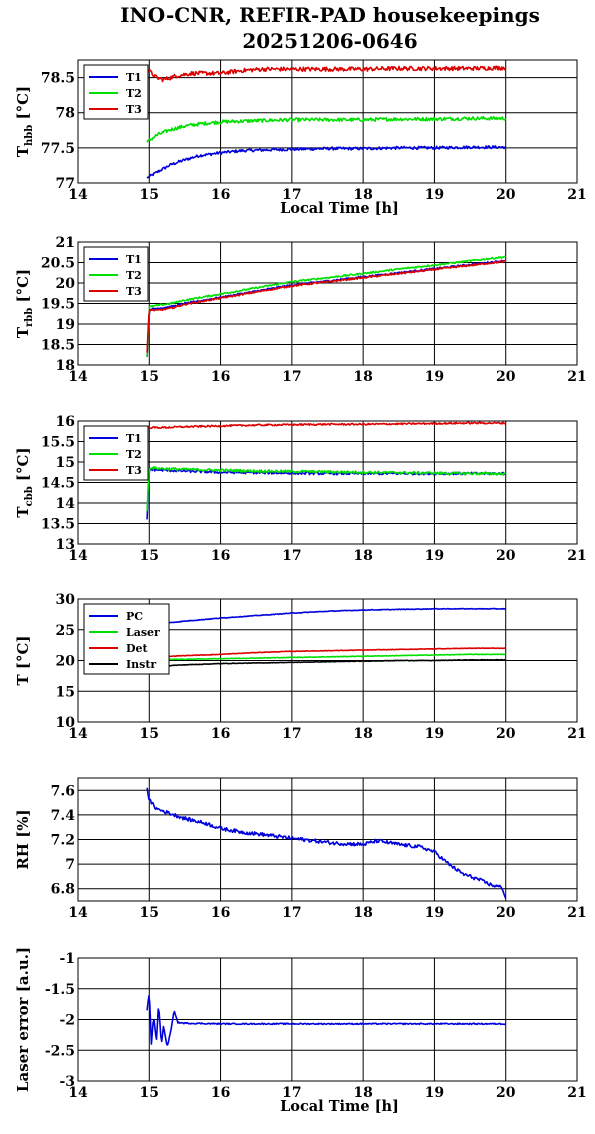 The image size is (595, 1134). Describe the element at coordinates (58, 346) in the screenshot. I see `y-tick-label: 18.5` at that location.